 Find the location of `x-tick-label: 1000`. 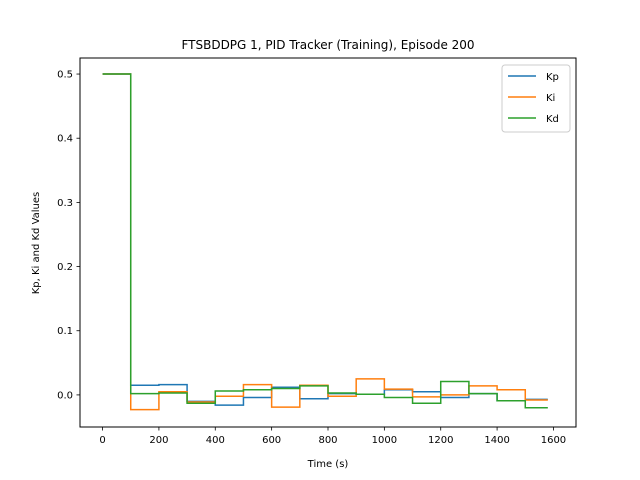

x-tick-label: 1000 is located at coordinates (384, 440).